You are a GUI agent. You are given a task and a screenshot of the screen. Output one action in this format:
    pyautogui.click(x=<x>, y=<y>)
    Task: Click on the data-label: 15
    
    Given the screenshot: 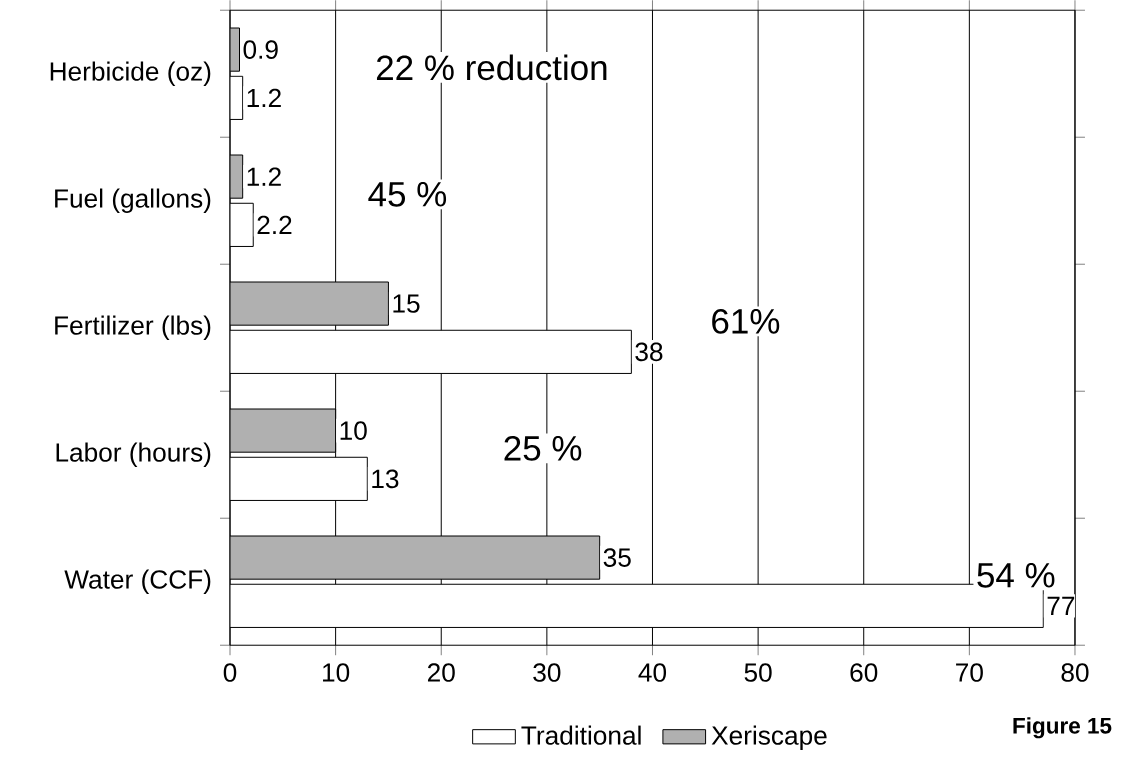 What is the action you would take?
    pyautogui.click(x=406, y=303)
    